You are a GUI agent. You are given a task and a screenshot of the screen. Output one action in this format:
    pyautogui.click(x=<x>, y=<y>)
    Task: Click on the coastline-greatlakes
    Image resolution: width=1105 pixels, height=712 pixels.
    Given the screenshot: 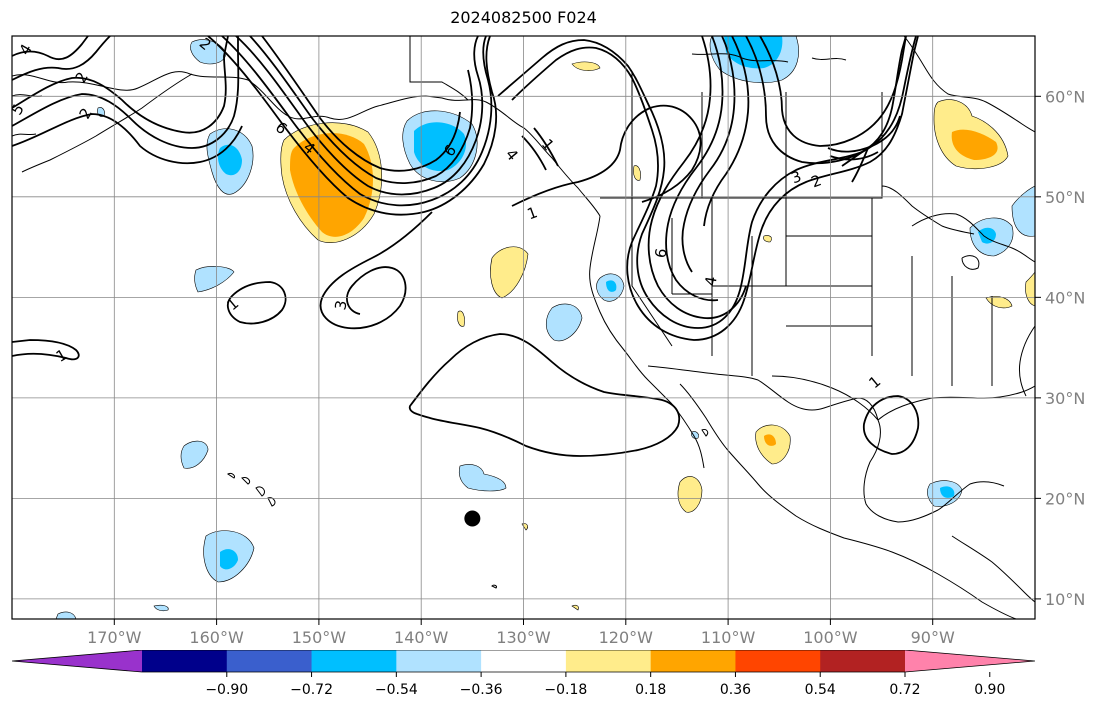 What is the action you would take?
    pyautogui.click(x=973, y=241)
    